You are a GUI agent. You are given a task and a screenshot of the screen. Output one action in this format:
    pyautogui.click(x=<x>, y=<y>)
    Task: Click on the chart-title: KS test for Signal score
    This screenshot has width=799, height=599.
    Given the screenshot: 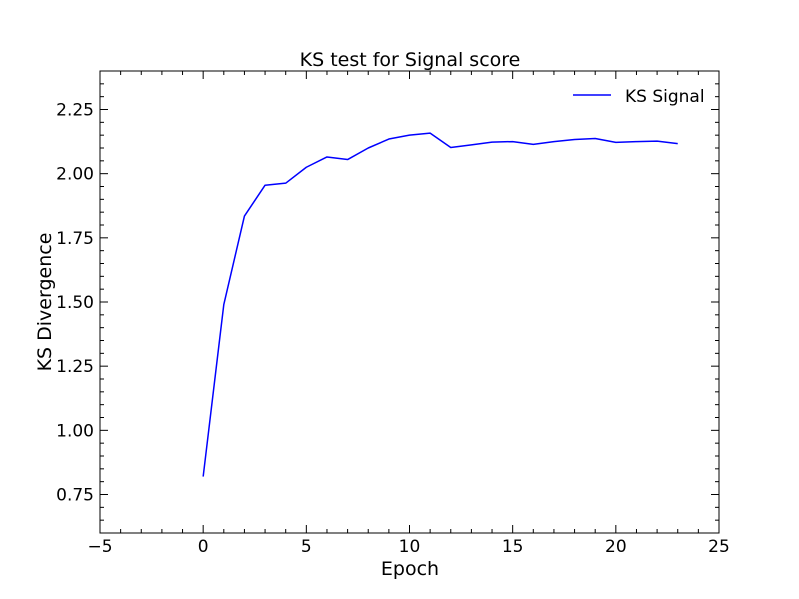 What is the action you would take?
    pyautogui.click(x=410, y=60)
    